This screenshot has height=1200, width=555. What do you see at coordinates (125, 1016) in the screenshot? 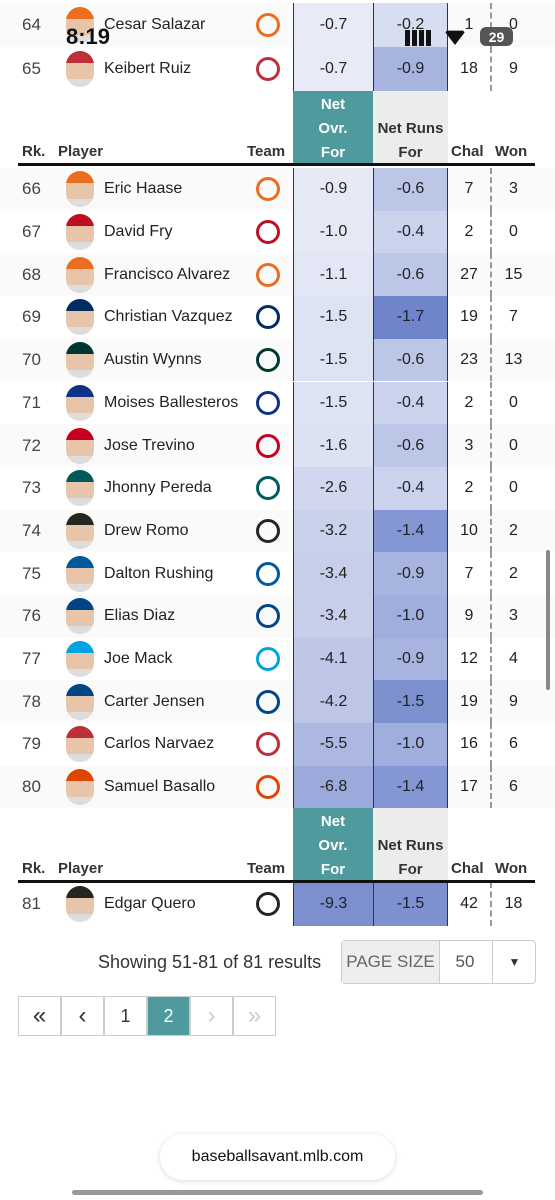
I see `page-button: 1` at bounding box center [125, 1016].